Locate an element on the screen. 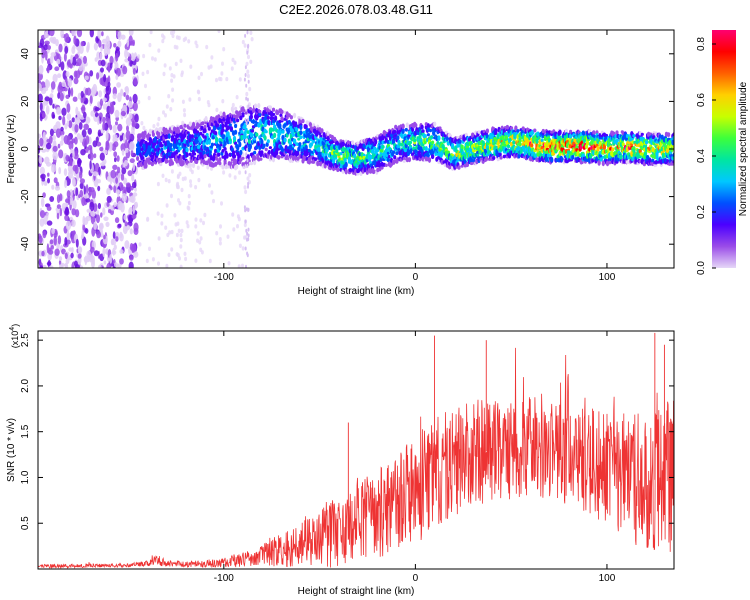  spectrogram-x-tick-label: -100 is located at coordinates (224, 277).